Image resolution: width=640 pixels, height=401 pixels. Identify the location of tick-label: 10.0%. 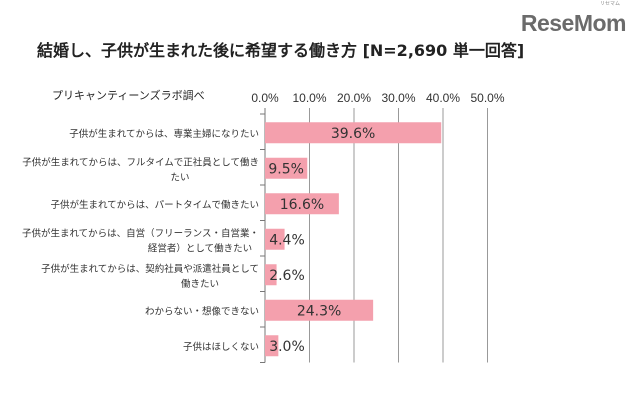
(309, 98).